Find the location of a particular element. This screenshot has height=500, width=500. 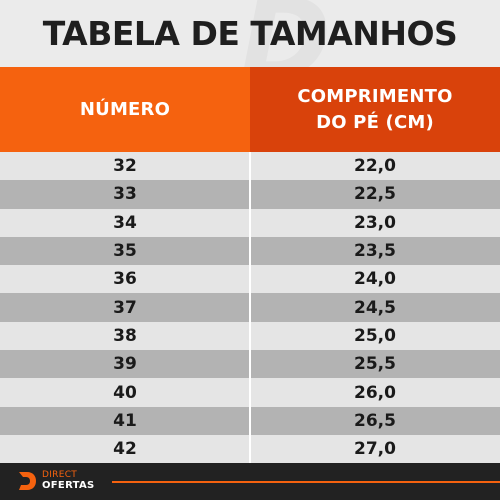

cell-numero: 40 is located at coordinates (125, 392).